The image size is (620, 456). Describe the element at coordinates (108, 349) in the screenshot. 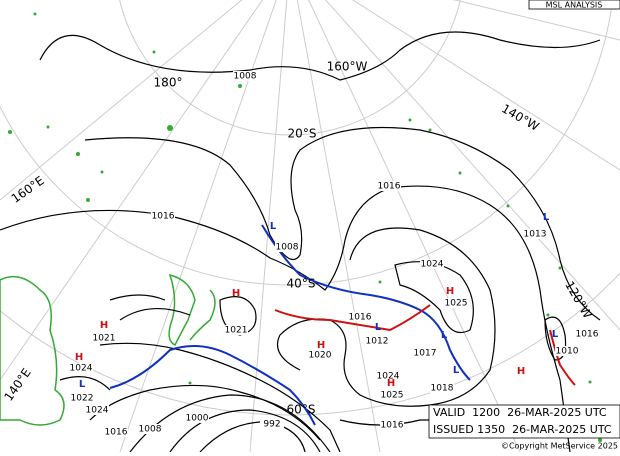

I see `coastline` at that location.